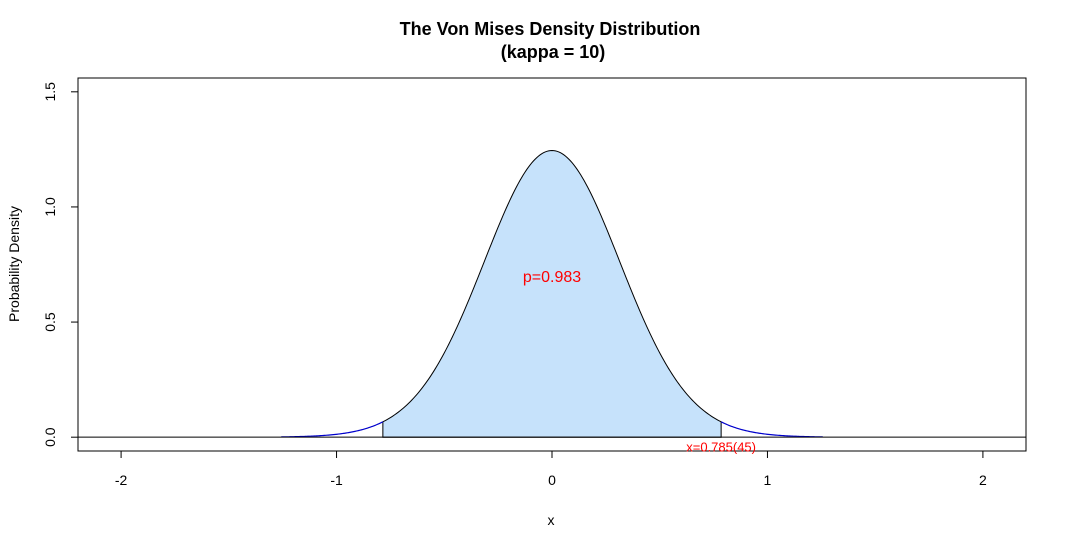 Image resolution: width=1067 pixels, height=548 pixels. Describe the element at coordinates (551, 469) in the screenshot. I see `x-axis: -2 -1 0 1 2` at that location.